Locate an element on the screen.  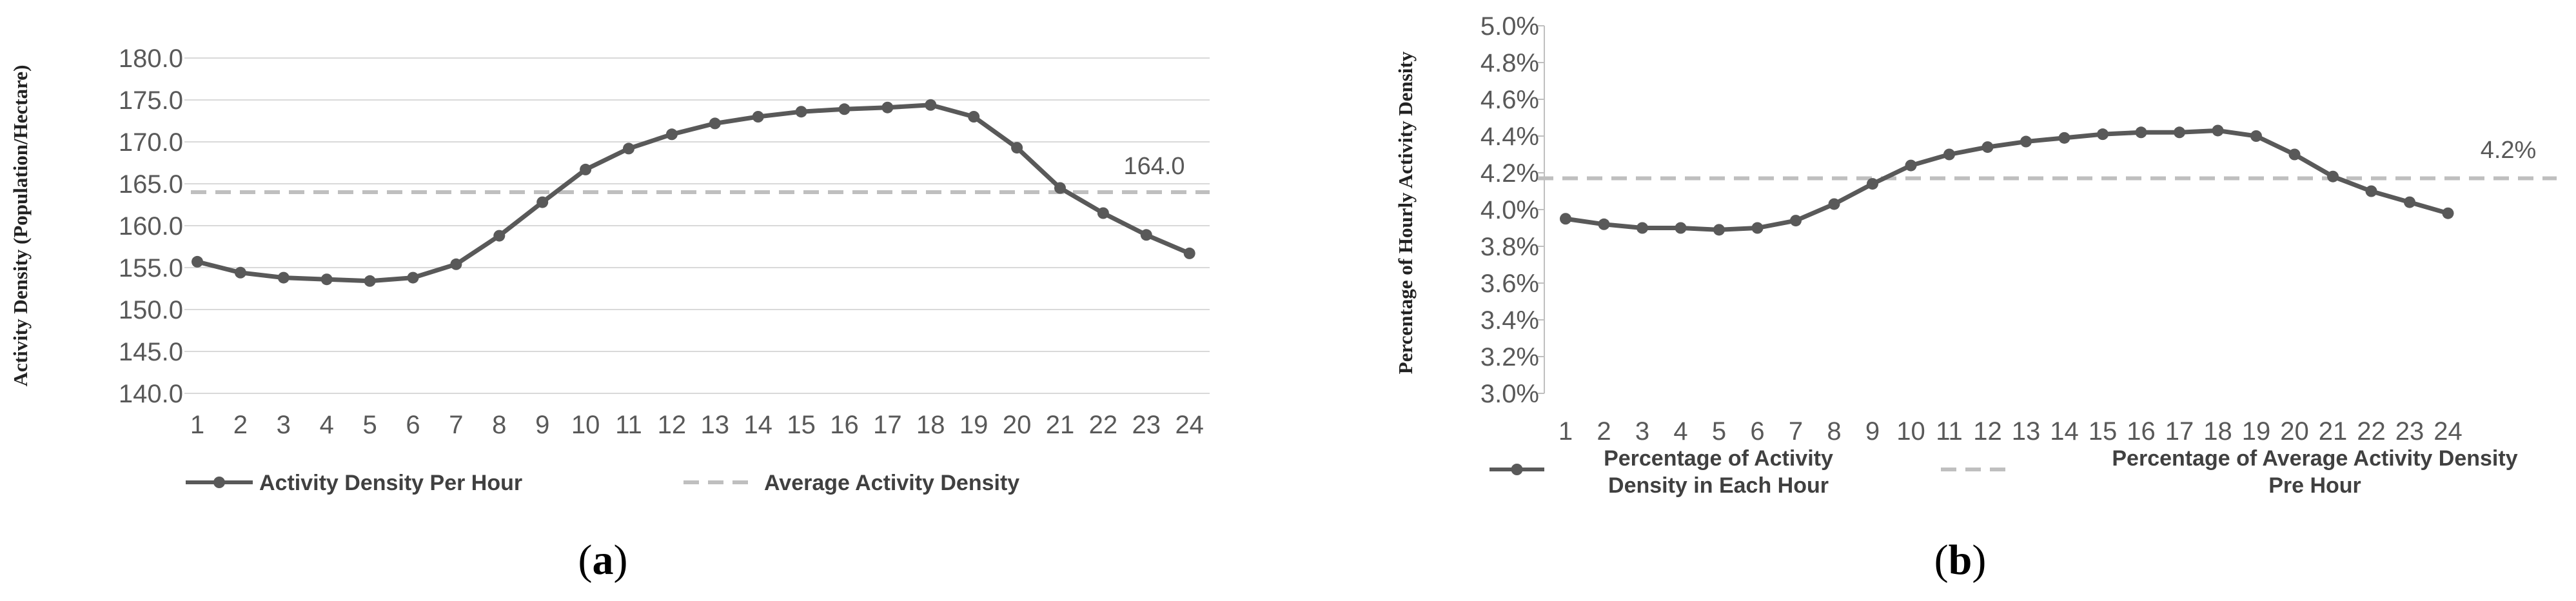
y-tick-label: 4.0% is located at coordinates (1510, 210).